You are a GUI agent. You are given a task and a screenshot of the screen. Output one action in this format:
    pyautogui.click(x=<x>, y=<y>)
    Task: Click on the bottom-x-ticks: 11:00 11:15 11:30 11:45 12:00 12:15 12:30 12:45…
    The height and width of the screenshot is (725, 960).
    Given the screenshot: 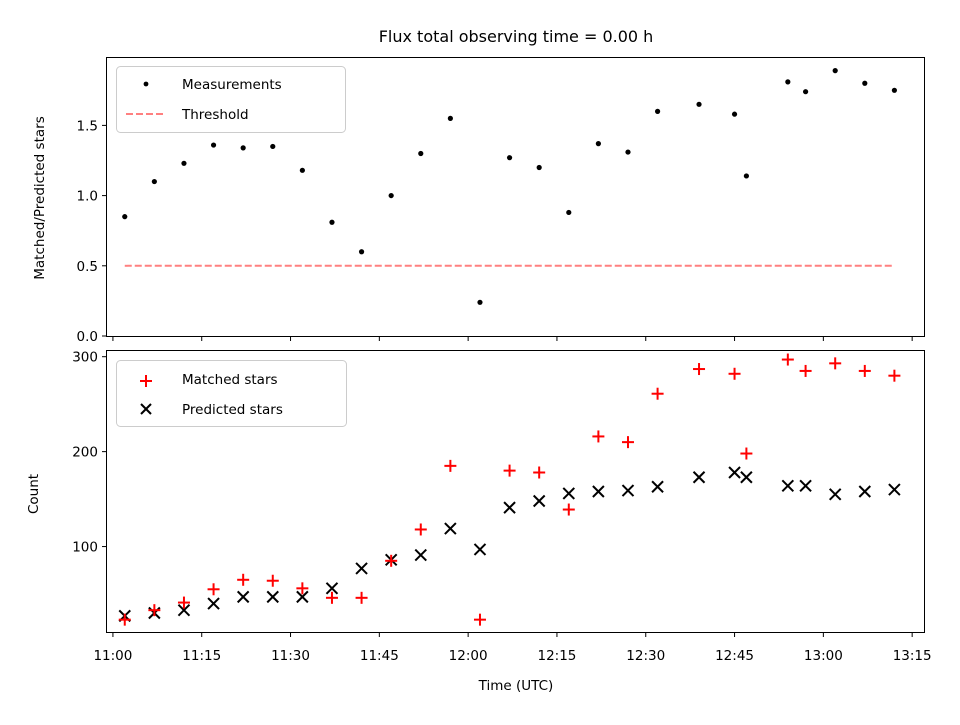 What is the action you would take?
    pyautogui.click(x=512, y=648)
    